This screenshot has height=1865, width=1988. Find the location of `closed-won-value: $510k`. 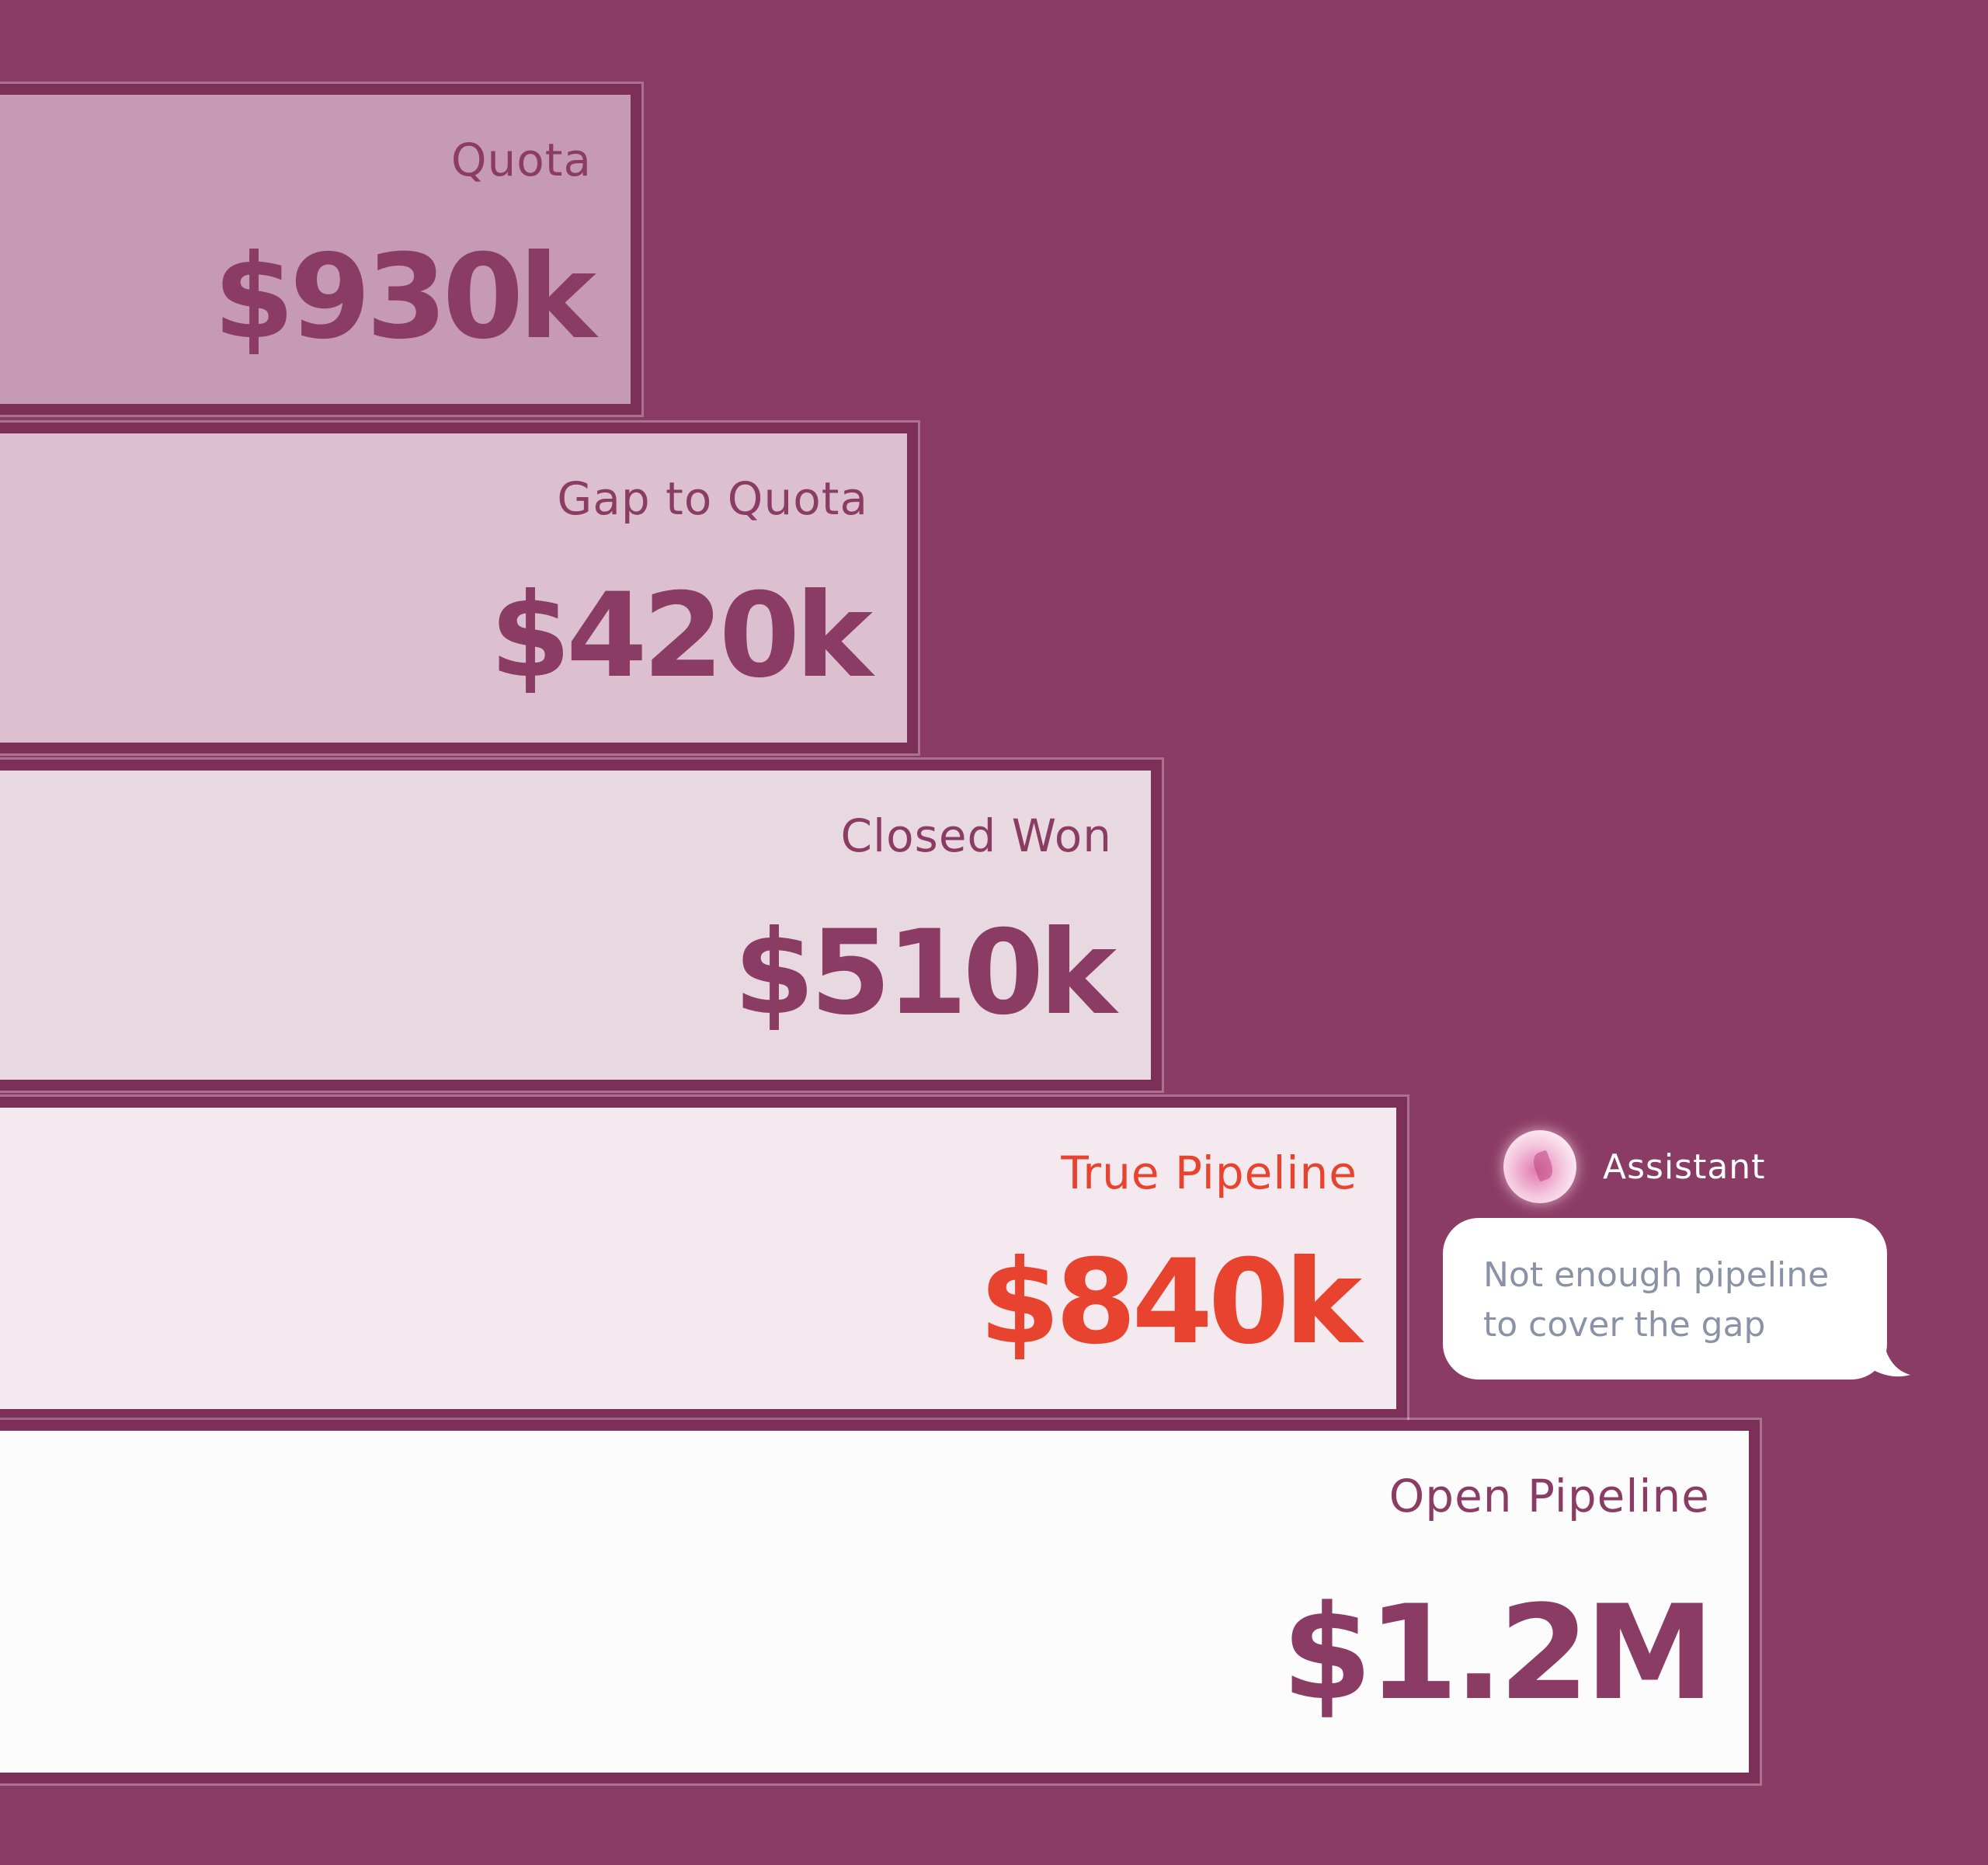

closed-won-value: $510k is located at coordinates (925, 974).